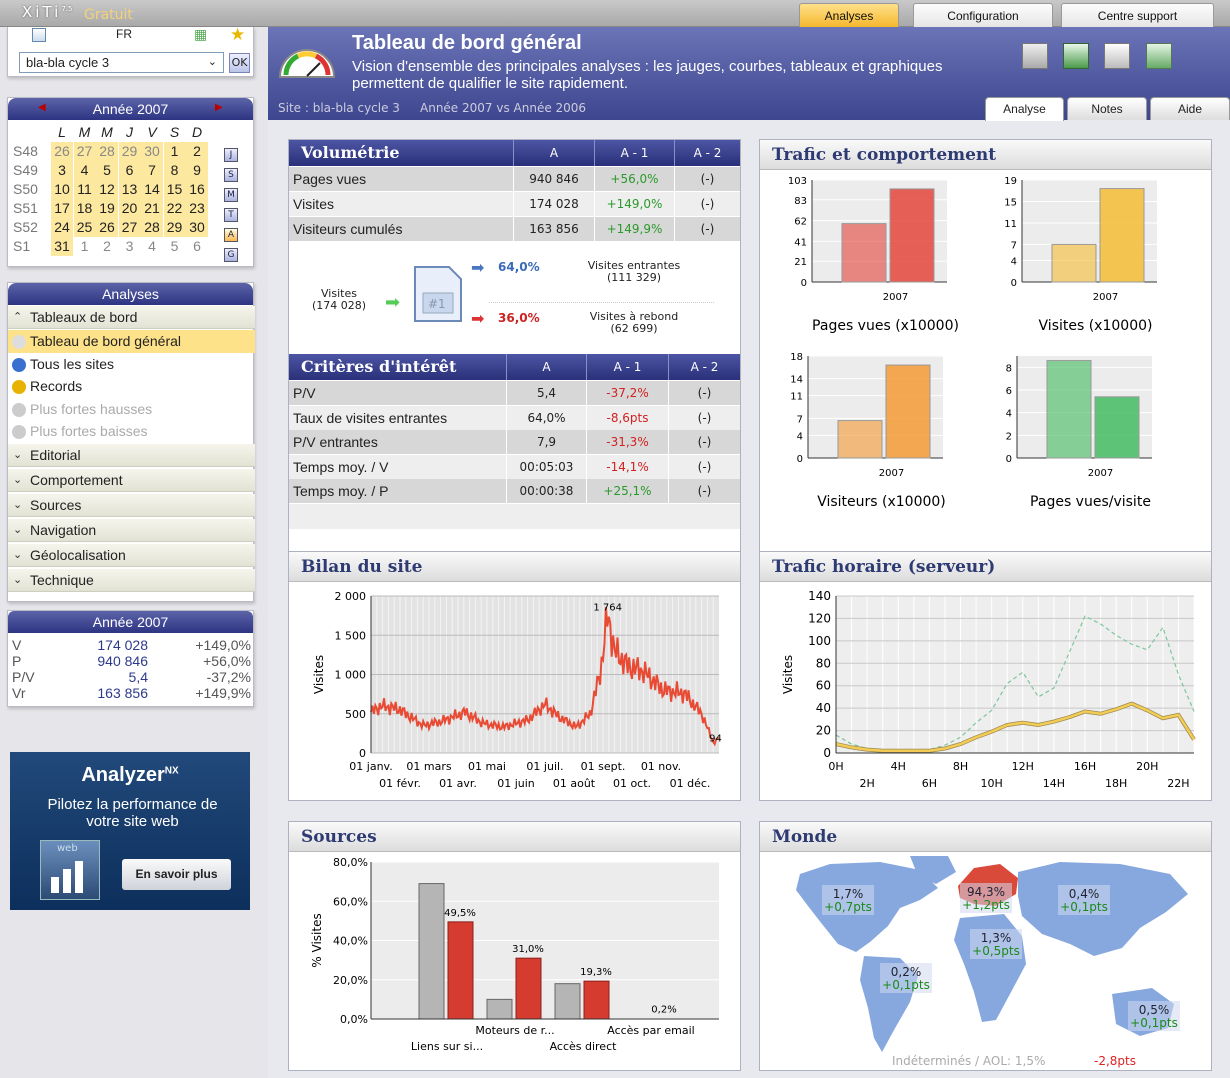 The height and width of the screenshot is (1078, 1230). Describe the element at coordinates (983, 15) in the screenshot. I see `tab-configuration: Configuration` at that location.